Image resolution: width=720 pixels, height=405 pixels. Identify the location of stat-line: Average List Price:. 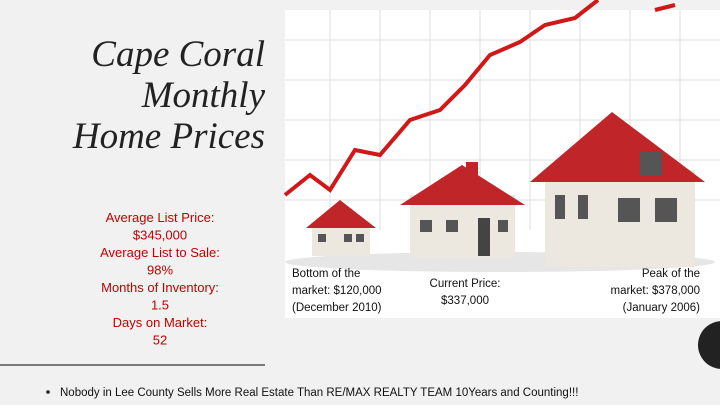
(160, 217).